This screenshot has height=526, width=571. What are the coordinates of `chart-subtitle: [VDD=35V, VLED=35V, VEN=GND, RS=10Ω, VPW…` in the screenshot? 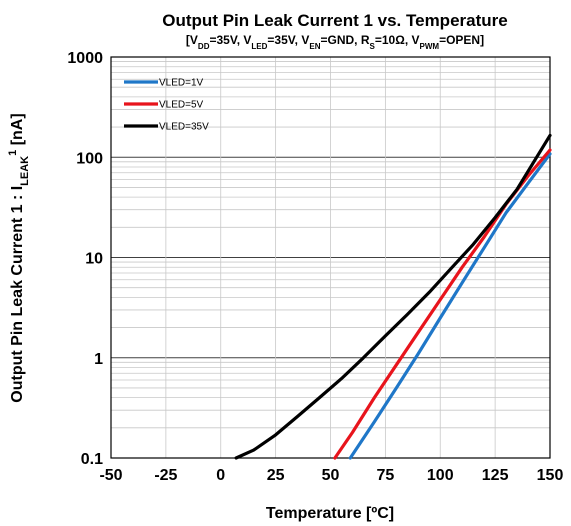 It's located at (335, 42).